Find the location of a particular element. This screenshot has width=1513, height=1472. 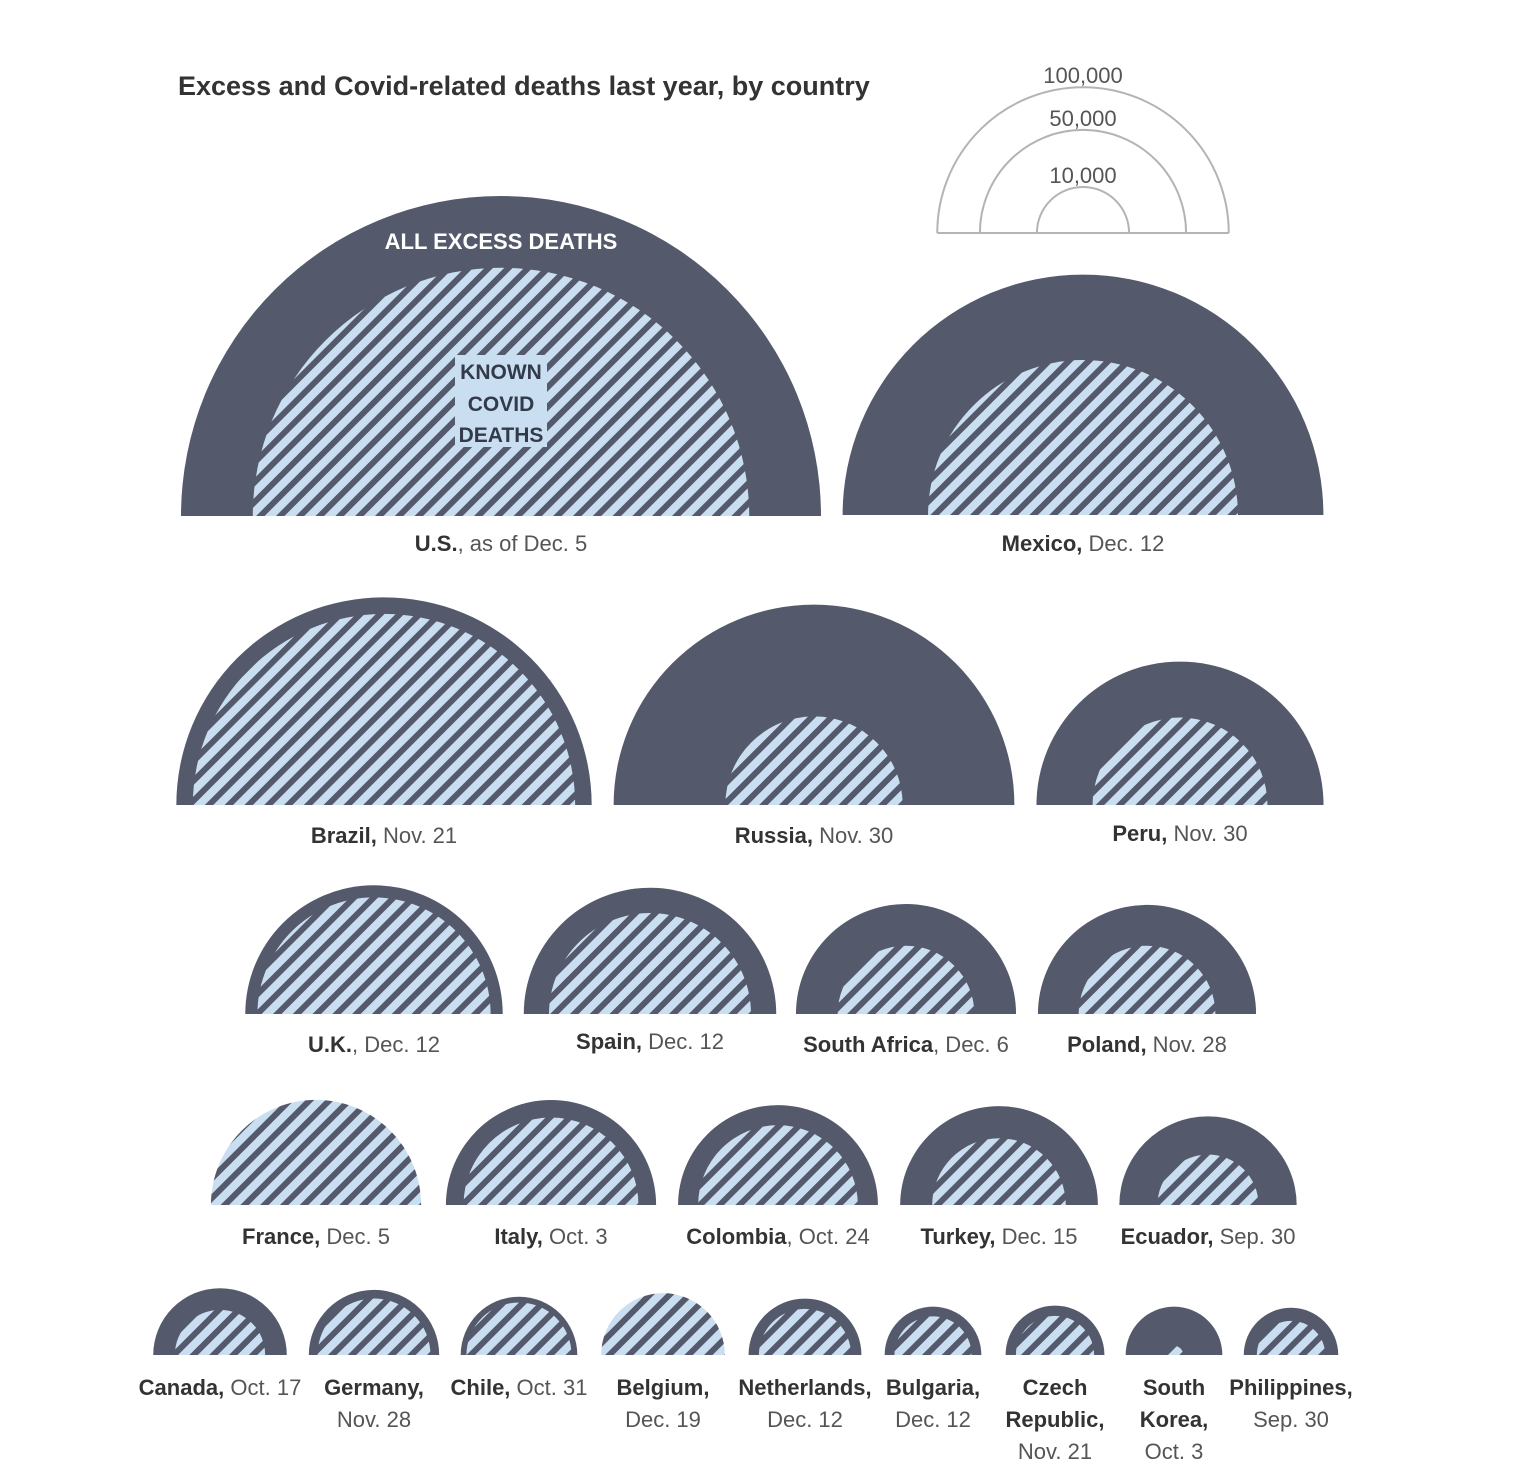

caption-date-czech-republic: Nov. 21 is located at coordinates (1055, 1451).